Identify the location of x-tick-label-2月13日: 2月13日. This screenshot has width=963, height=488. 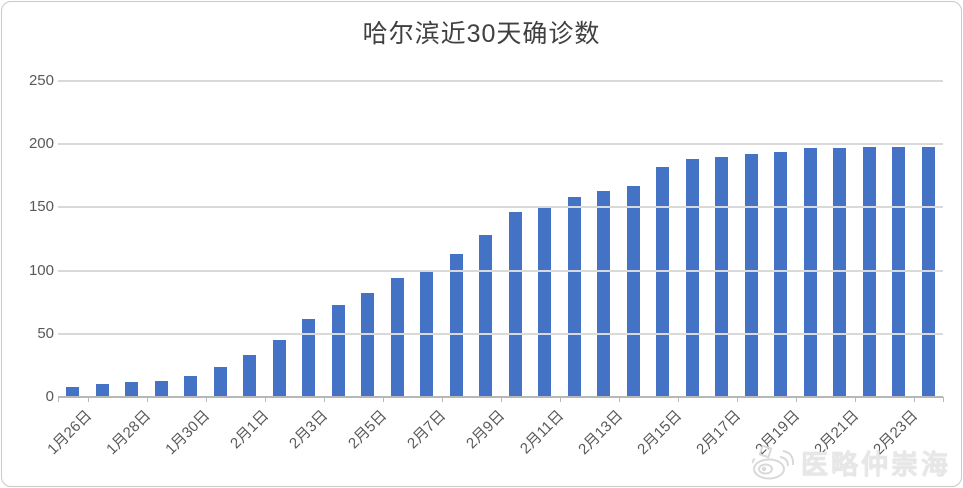
(600, 433).